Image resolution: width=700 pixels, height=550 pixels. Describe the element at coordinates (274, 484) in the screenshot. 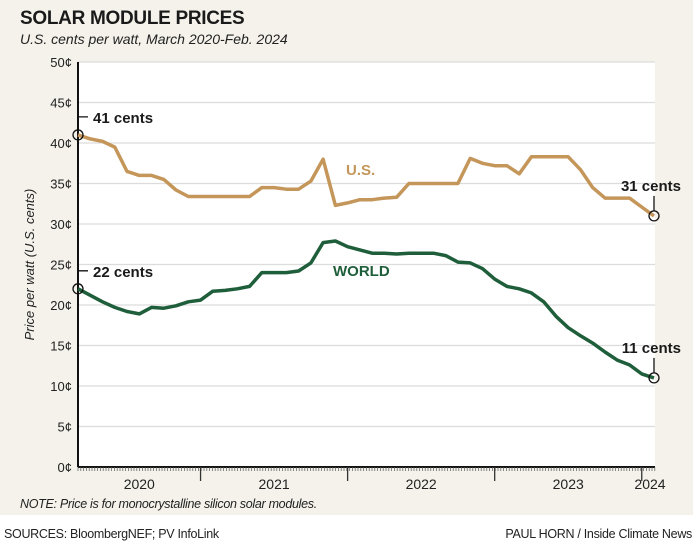

I see `x-tick-label: 2021` at that location.